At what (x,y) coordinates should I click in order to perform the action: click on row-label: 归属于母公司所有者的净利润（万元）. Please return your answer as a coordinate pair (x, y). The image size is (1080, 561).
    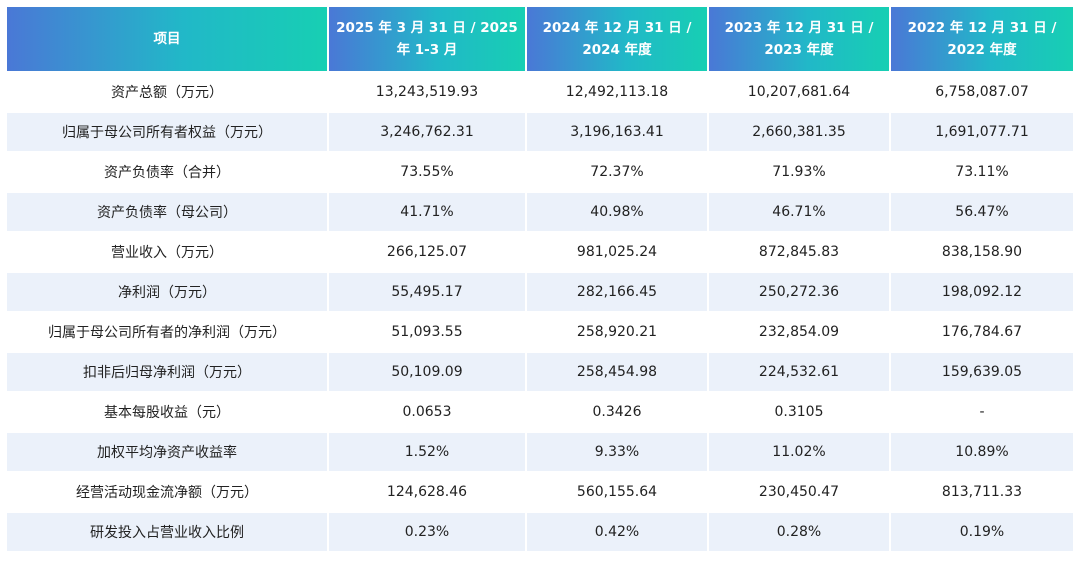
    Looking at the image, I should click on (168, 331).